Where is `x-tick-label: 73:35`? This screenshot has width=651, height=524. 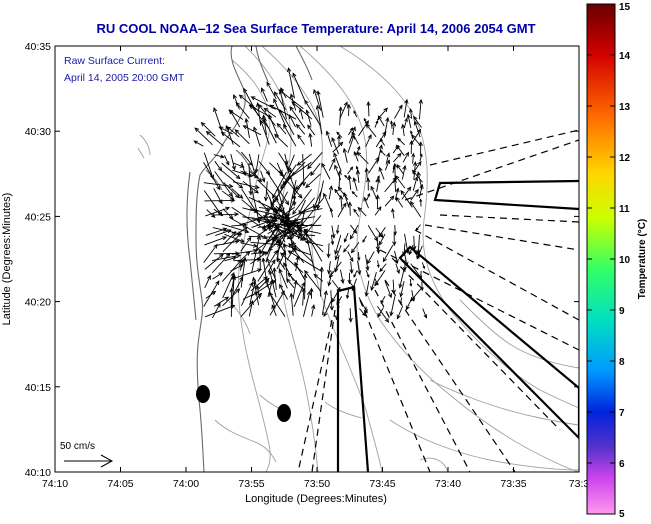 x-tick-label: 73:35 is located at coordinates (513, 484).